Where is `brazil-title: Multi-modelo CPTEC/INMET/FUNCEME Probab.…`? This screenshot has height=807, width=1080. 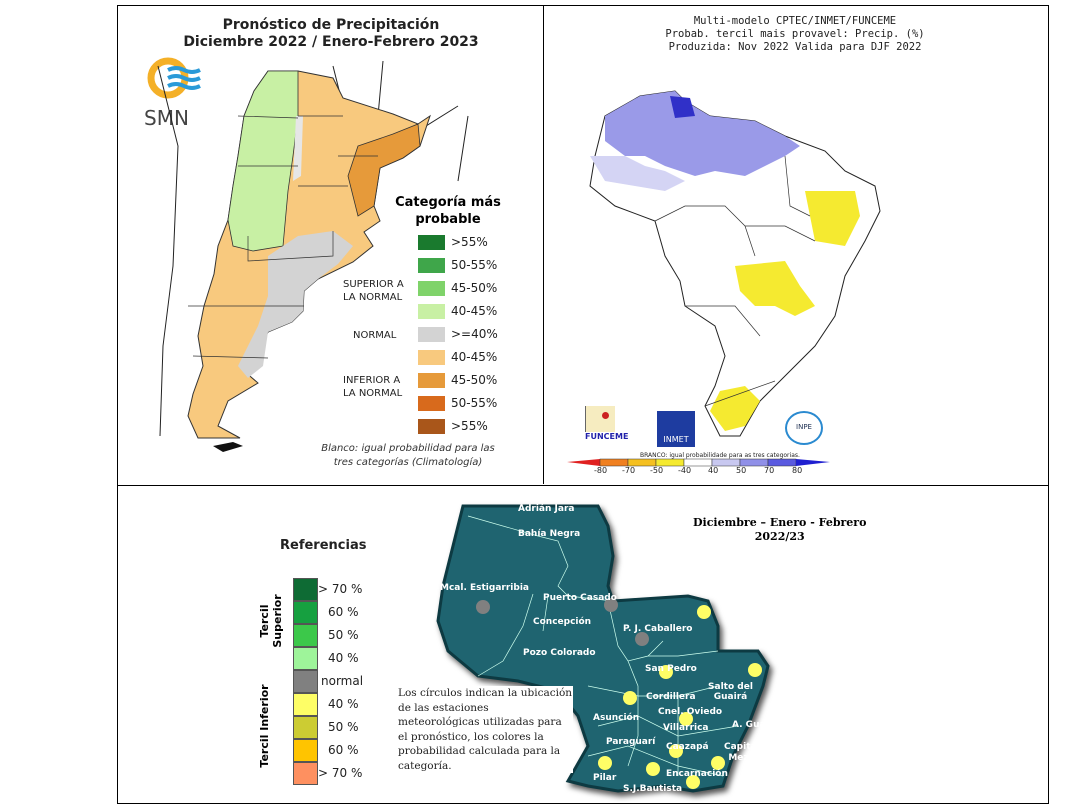
brazil-title: Multi-modelo CPTEC/INMET/FUNCEME Probab.… is located at coordinates (795, 34).